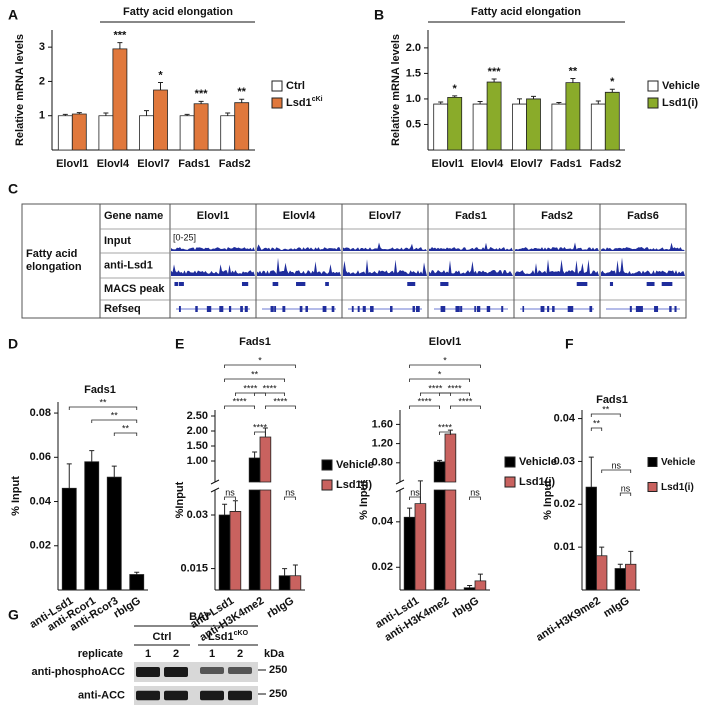  What do you see at coordinates (278, 694) in the screenshot?
I see `marker-label: 250` at bounding box center [278, 694].